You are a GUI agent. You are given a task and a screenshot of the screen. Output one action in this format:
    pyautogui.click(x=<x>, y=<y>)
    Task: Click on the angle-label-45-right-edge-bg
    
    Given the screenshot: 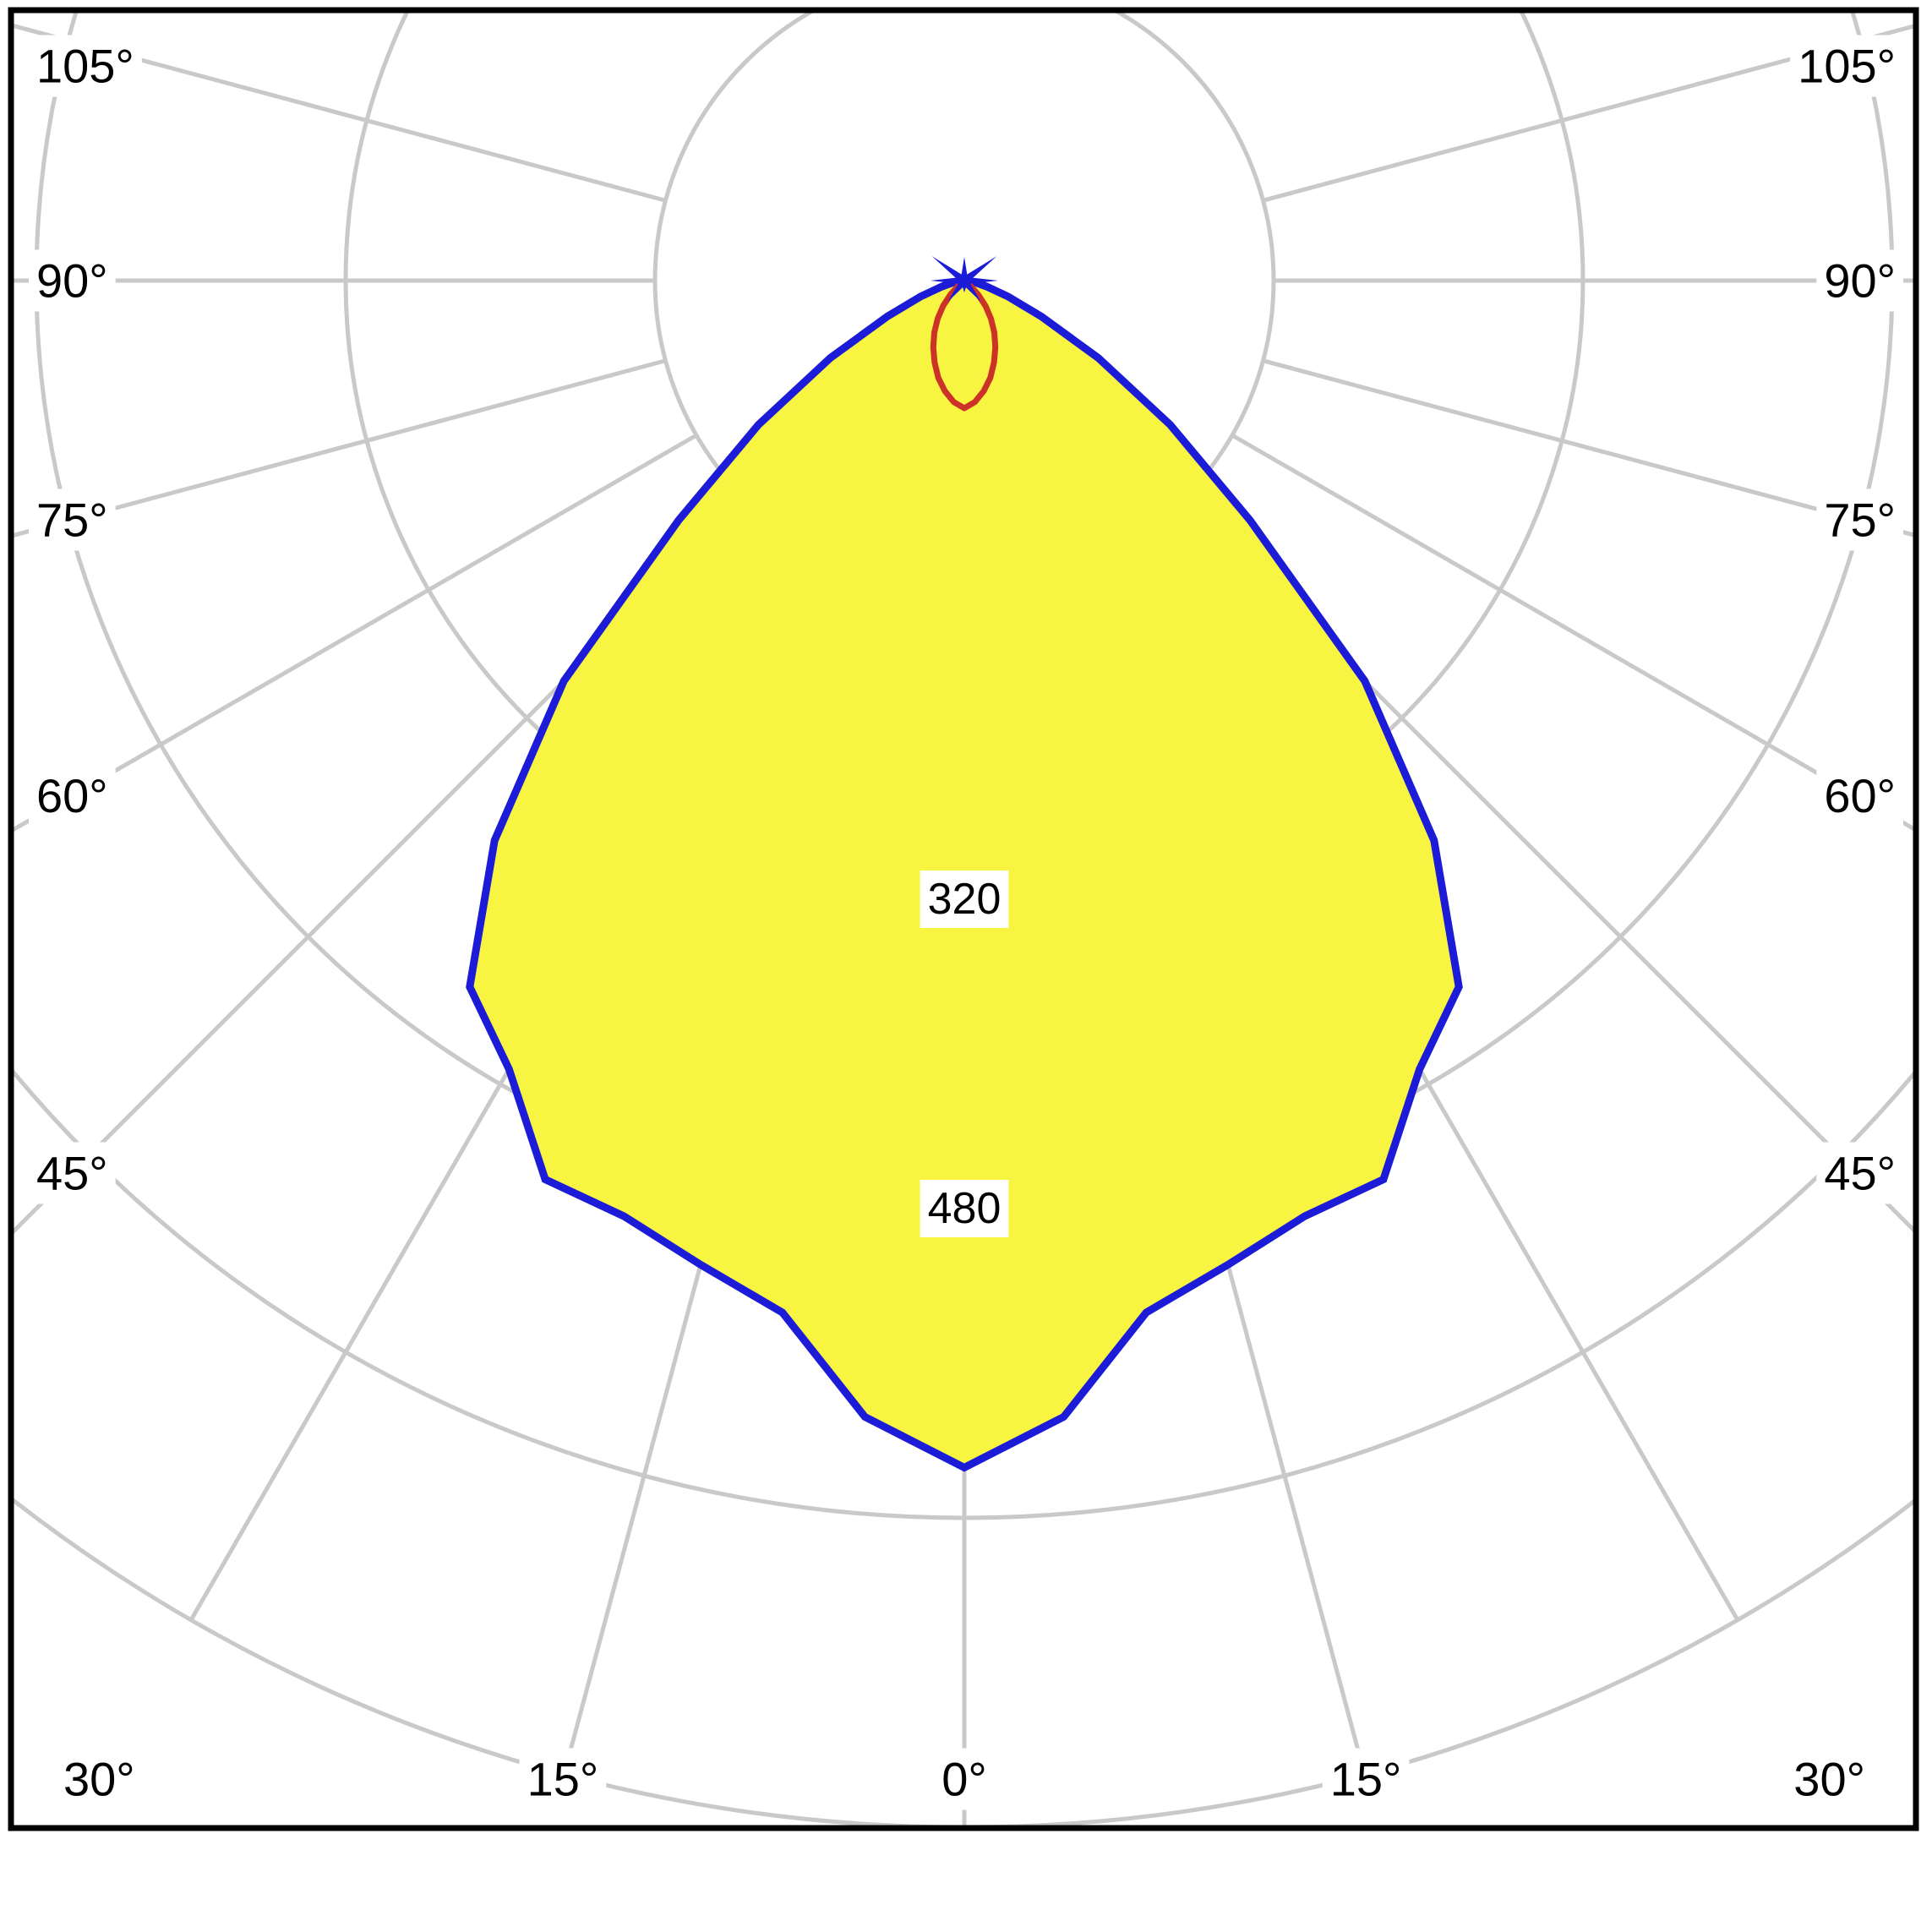 What is the action you would take?
    pyautogui.click(x=1859, y=1173)
    